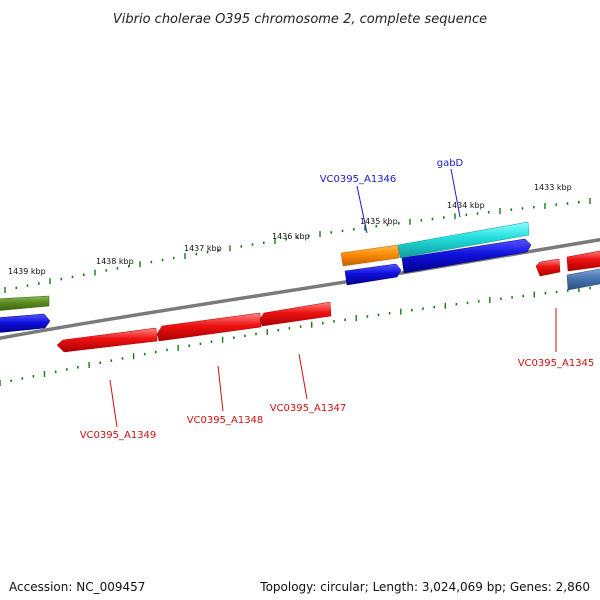 The height and width of the screenshot is (600, 600). What do you see at coordinates (107, 340) in the screenshot?
I see `gene-red-VC0395_A1349` at bounding box center [107, 340].